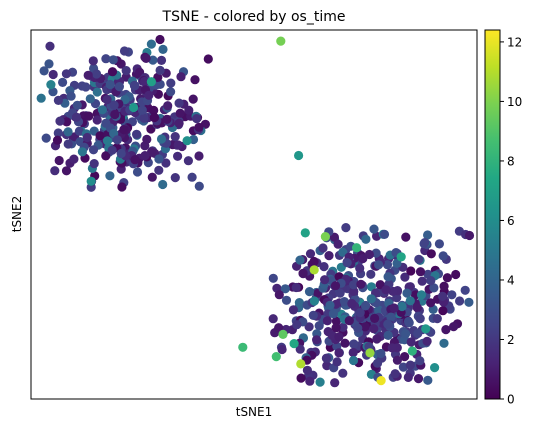  I want to click on colorbar-tick-label: 0, so click(511, 400).